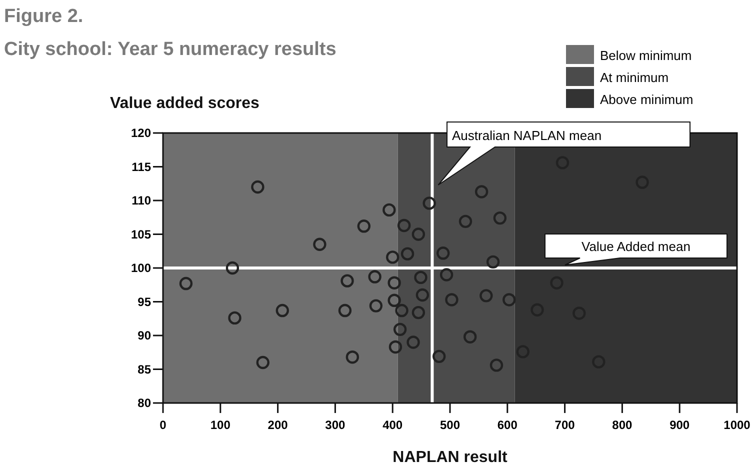 The width and height of the screenshot is (753, 467). What do you see at coordinates (163, 425) in the screenshot?
I see `x-tick-label: 0` at bounding box center [163, 425].